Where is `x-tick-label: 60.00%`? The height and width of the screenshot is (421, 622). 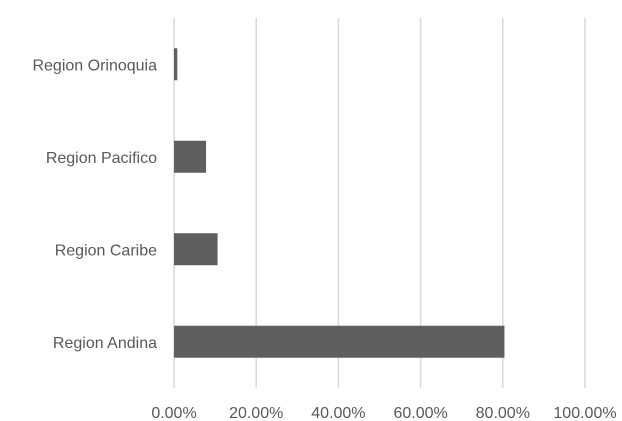
x-tick-label: 60.00% is located at coordinates (420, 413).